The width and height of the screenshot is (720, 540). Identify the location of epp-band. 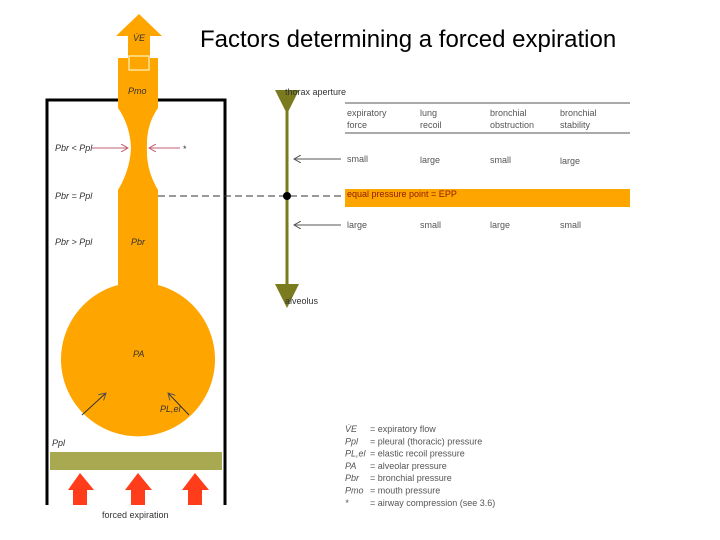
(487, 198).